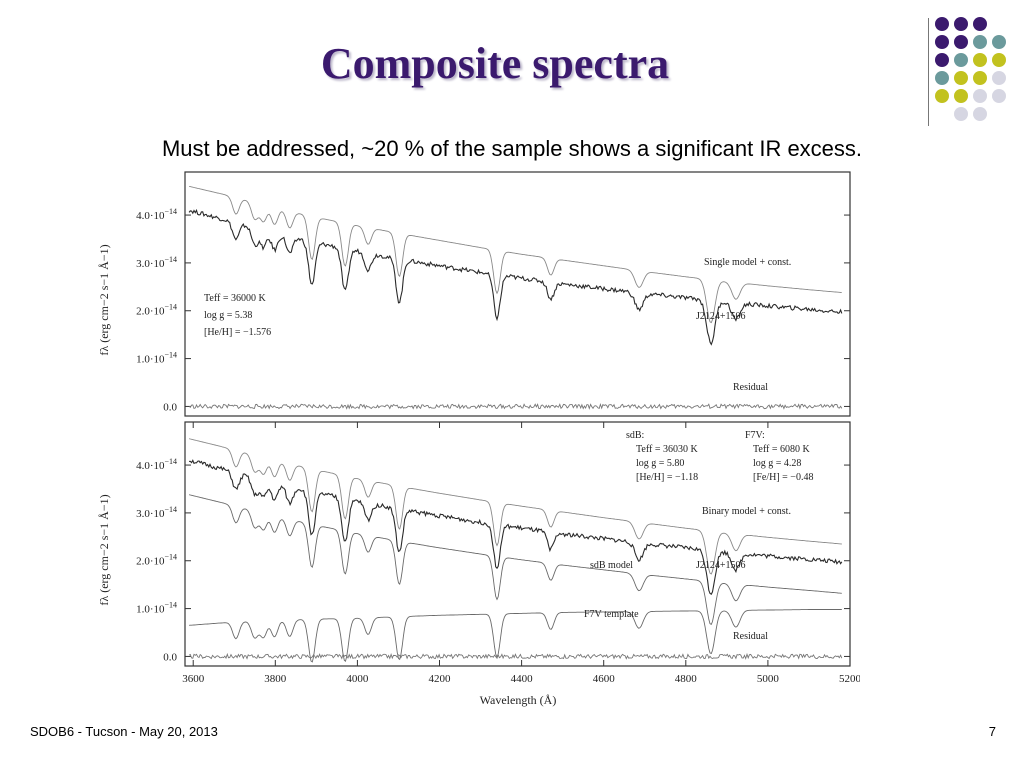 The image size is (1024, 768). Describe the element at coordinates (228, 315) in the screenshot. I see `top-annotation-logg: log g = 5.38` at that location.